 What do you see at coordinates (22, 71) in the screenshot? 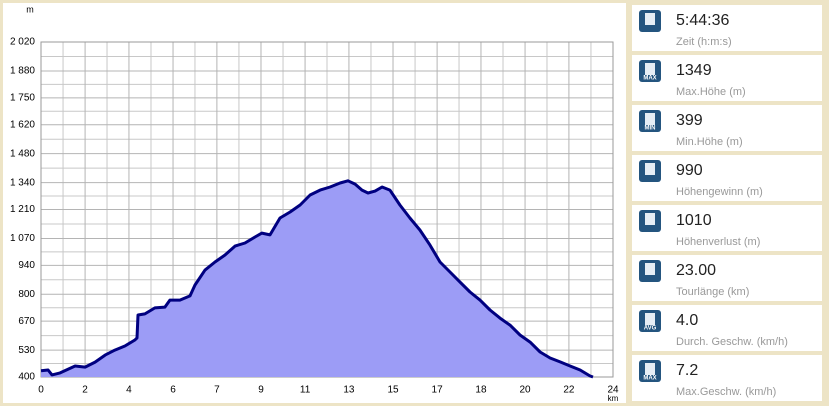
I see `y-tick-label: 1 880` at bounding box center [22, 71].